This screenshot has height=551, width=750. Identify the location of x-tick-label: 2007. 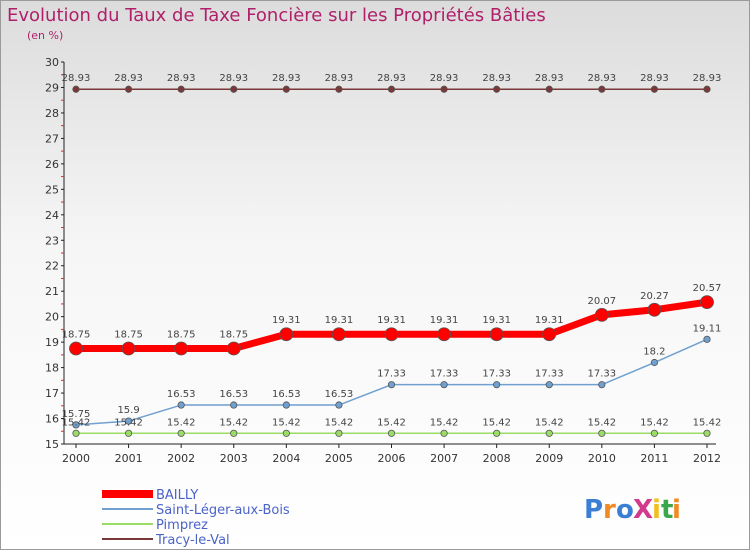
(444, 458).